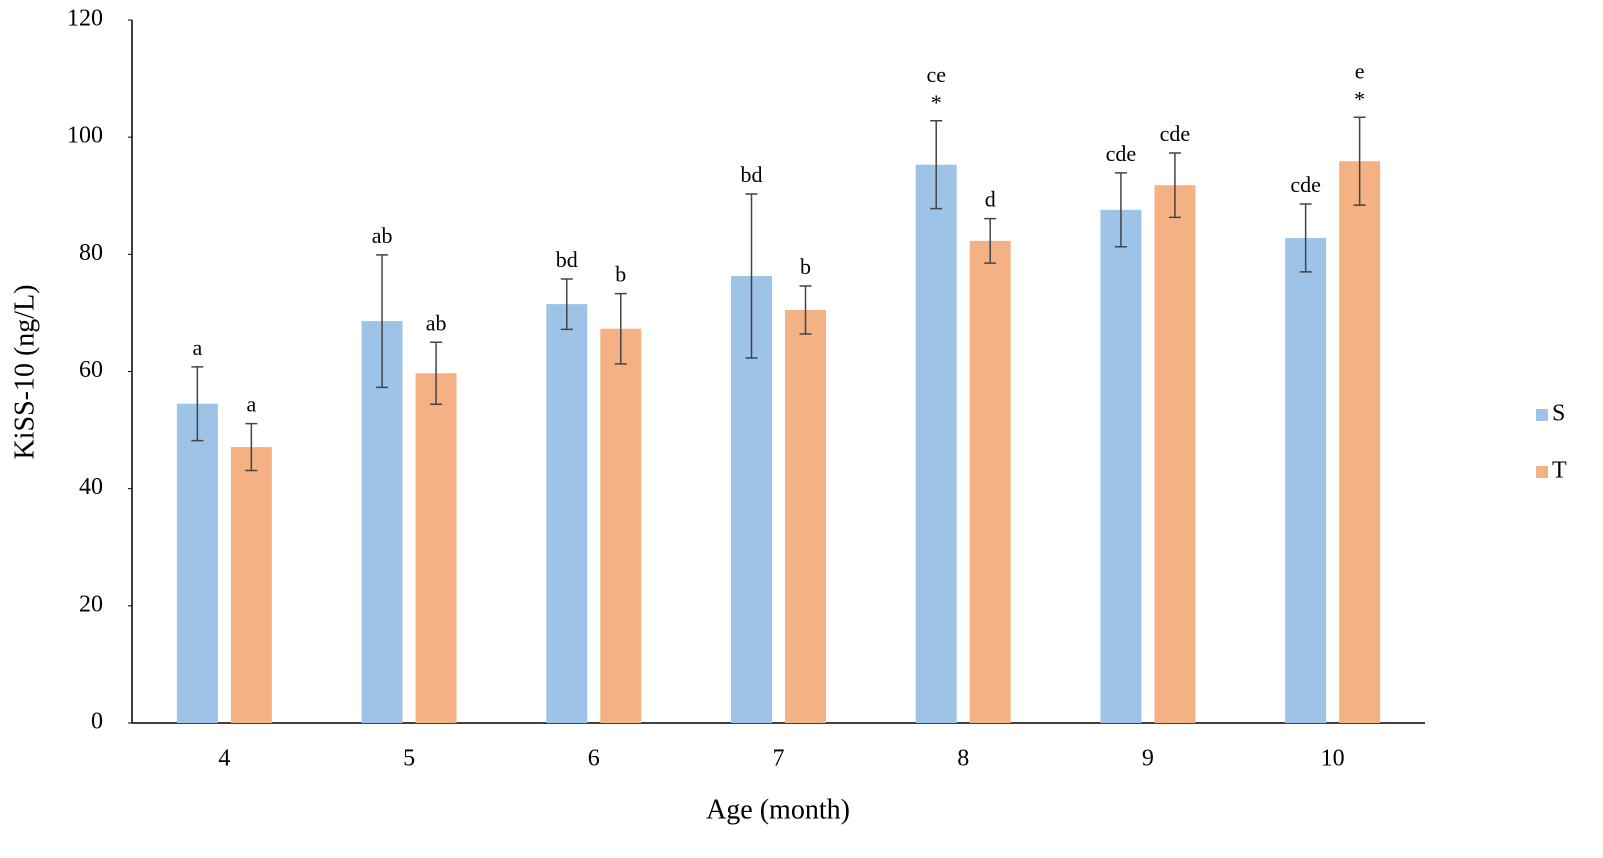 Image resolution: width=1603 pixels, height=858 pixels. Describe the element at coordinates (1558, 414) in the screenshot. I see `legend-label: S` at that location.